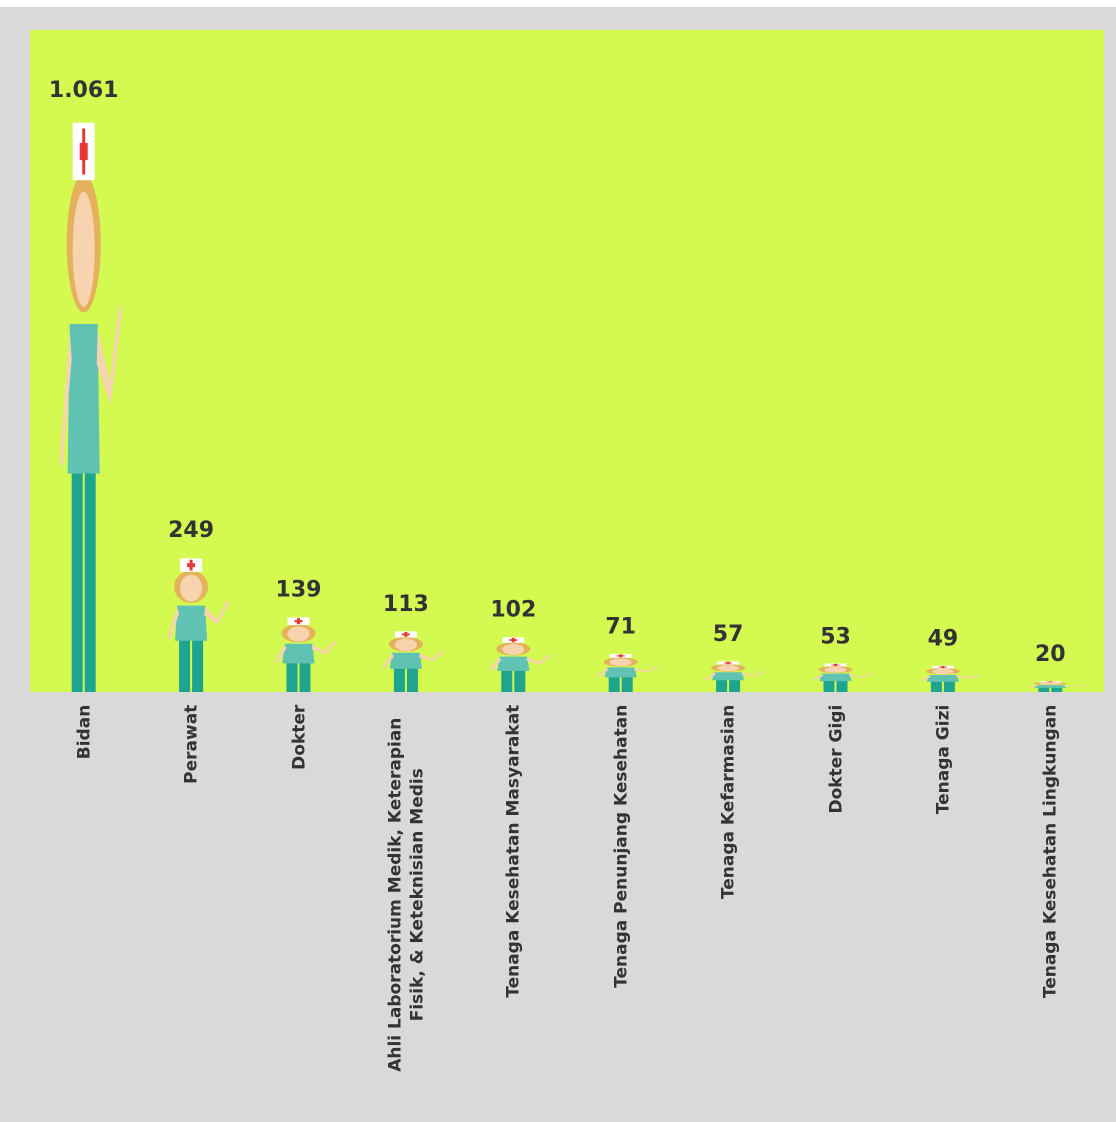 The width and height of the screenshot is (1116, 1122). I want to click on x-label-box: Perawat, so click(190, 900).